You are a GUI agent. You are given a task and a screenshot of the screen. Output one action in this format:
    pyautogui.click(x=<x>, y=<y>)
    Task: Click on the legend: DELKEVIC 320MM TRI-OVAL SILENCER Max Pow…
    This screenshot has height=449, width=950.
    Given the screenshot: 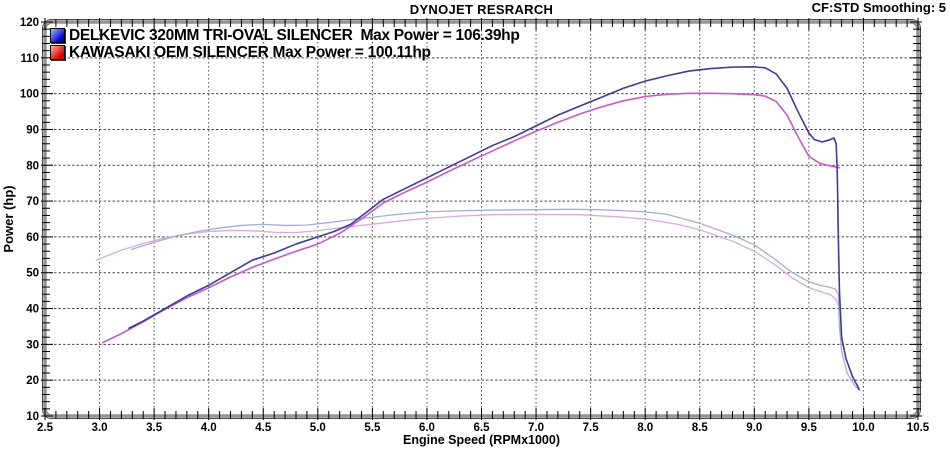 What is the action you would take?
    pyautogui.click(x=285, y=44)
    